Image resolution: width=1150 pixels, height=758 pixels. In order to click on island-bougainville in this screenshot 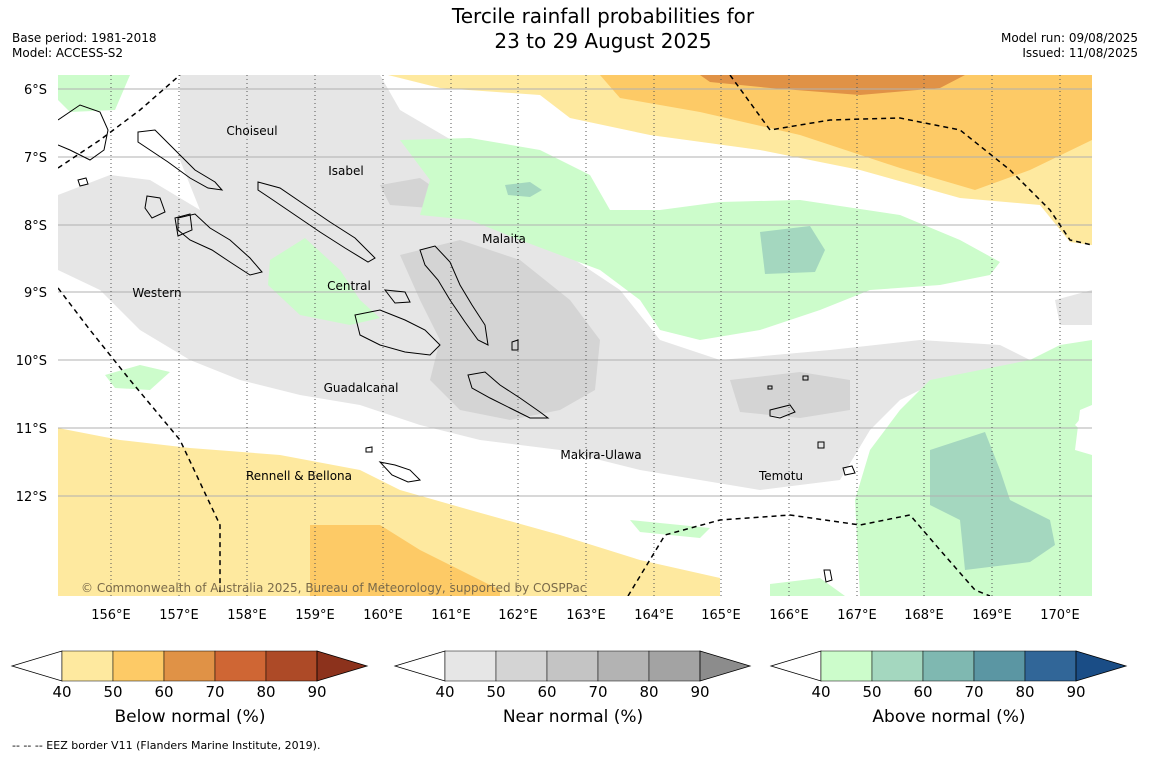, I will do `click(83, 132)`.